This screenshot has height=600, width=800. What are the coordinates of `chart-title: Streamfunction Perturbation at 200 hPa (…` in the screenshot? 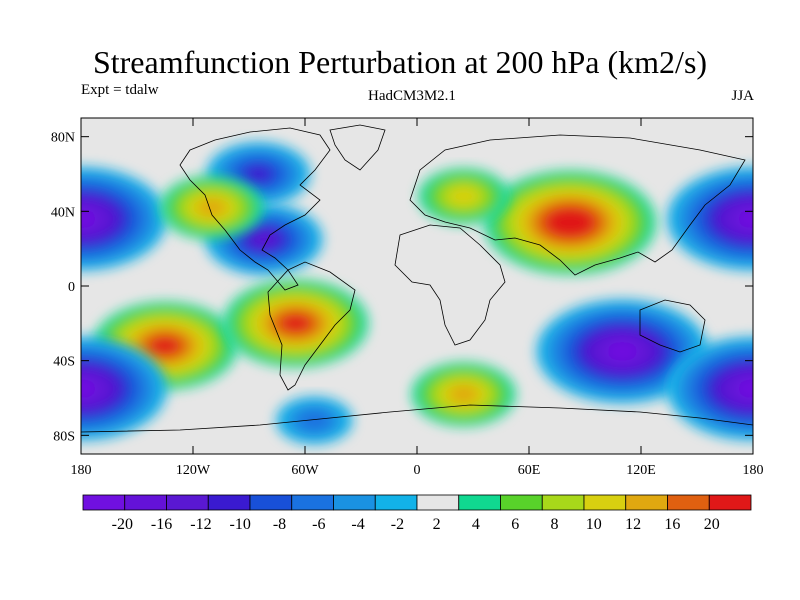 It's located at (400, 62).